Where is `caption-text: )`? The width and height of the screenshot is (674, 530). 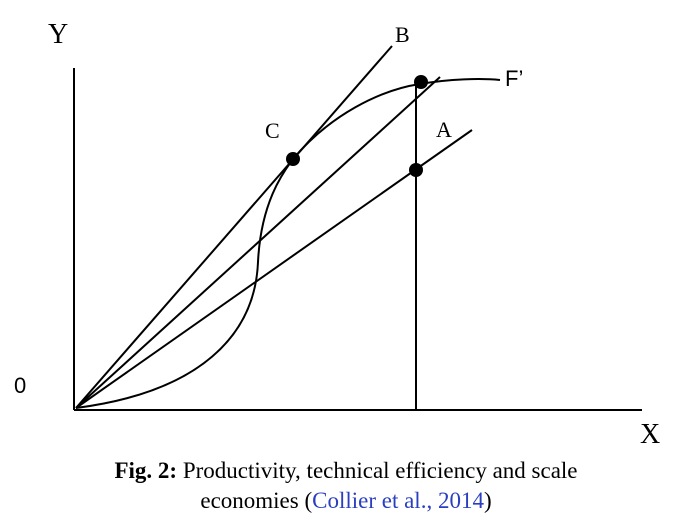 caption-text: ) is located at coordinates (488, 500).